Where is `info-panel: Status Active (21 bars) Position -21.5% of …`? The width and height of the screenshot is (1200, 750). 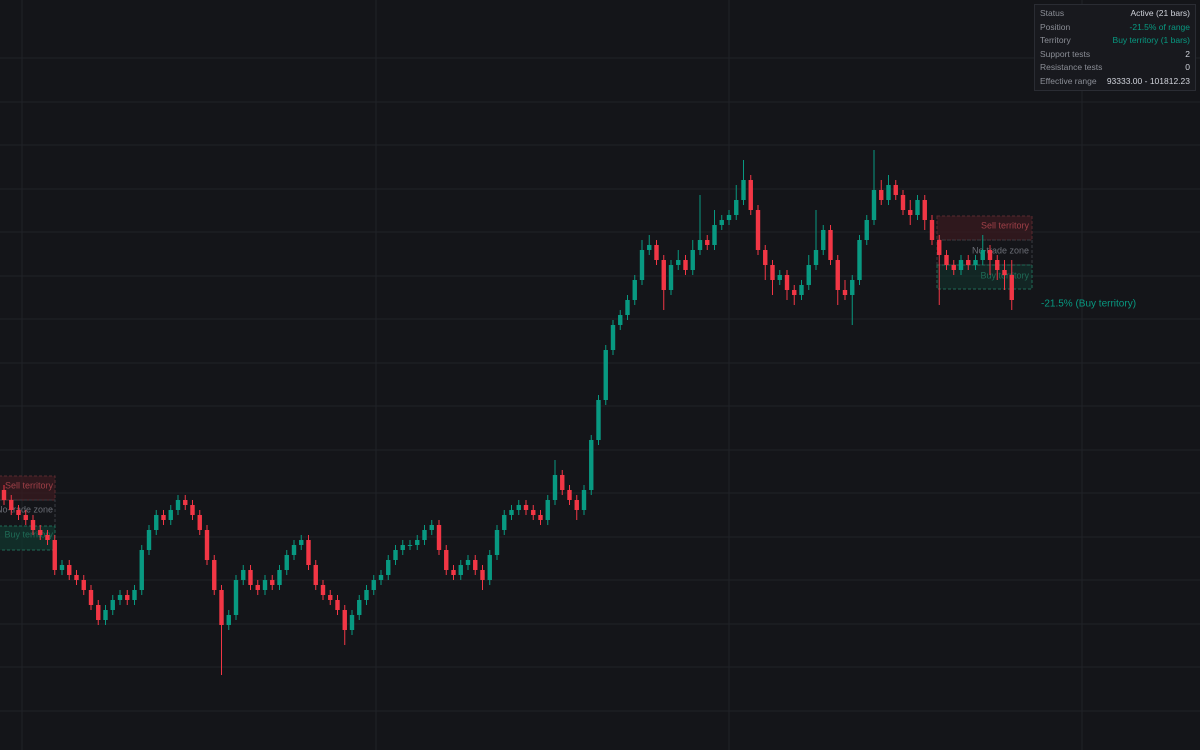 info-panel: Status Active (21 bars) Position -21.5% of … is located at coordinates (1115, 47).